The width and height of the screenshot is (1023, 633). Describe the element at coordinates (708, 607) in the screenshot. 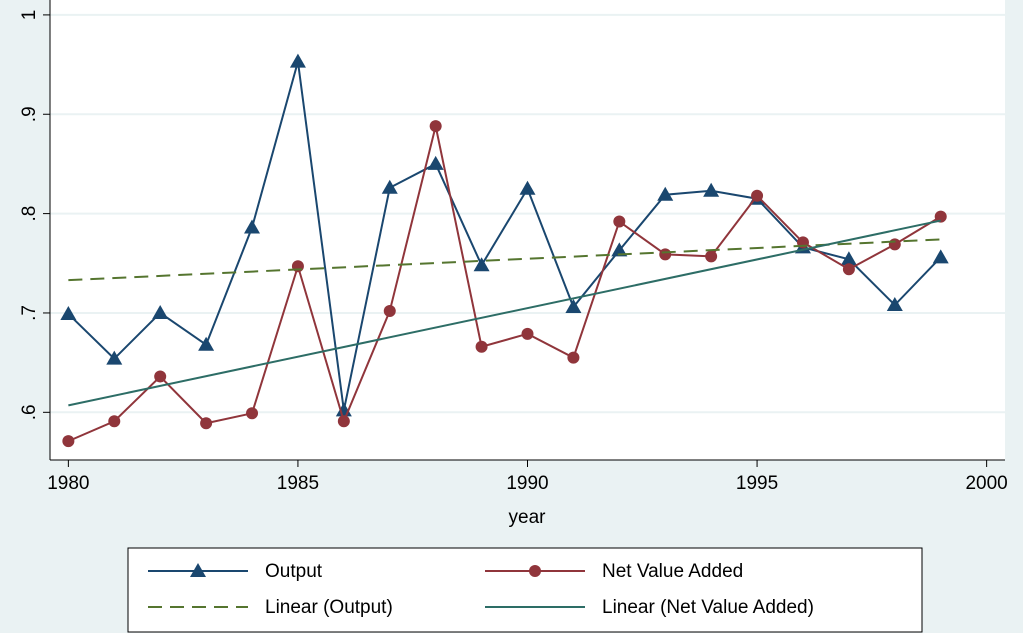

I see `legend-label: Linear (Net Value Added)` at that location.